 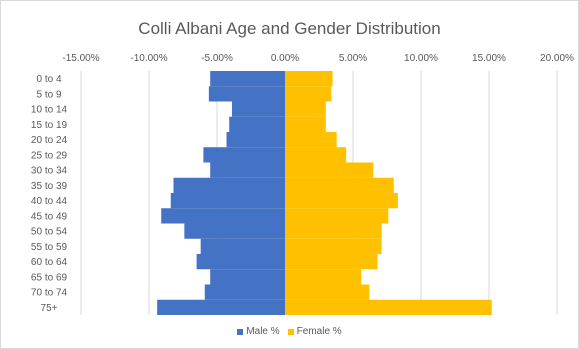 What do you see at coordinates (289, 28) in the screenshot?
I see `chart-title: Colli Albani Age and Gender Distribution` at bounding box center [289, 28].